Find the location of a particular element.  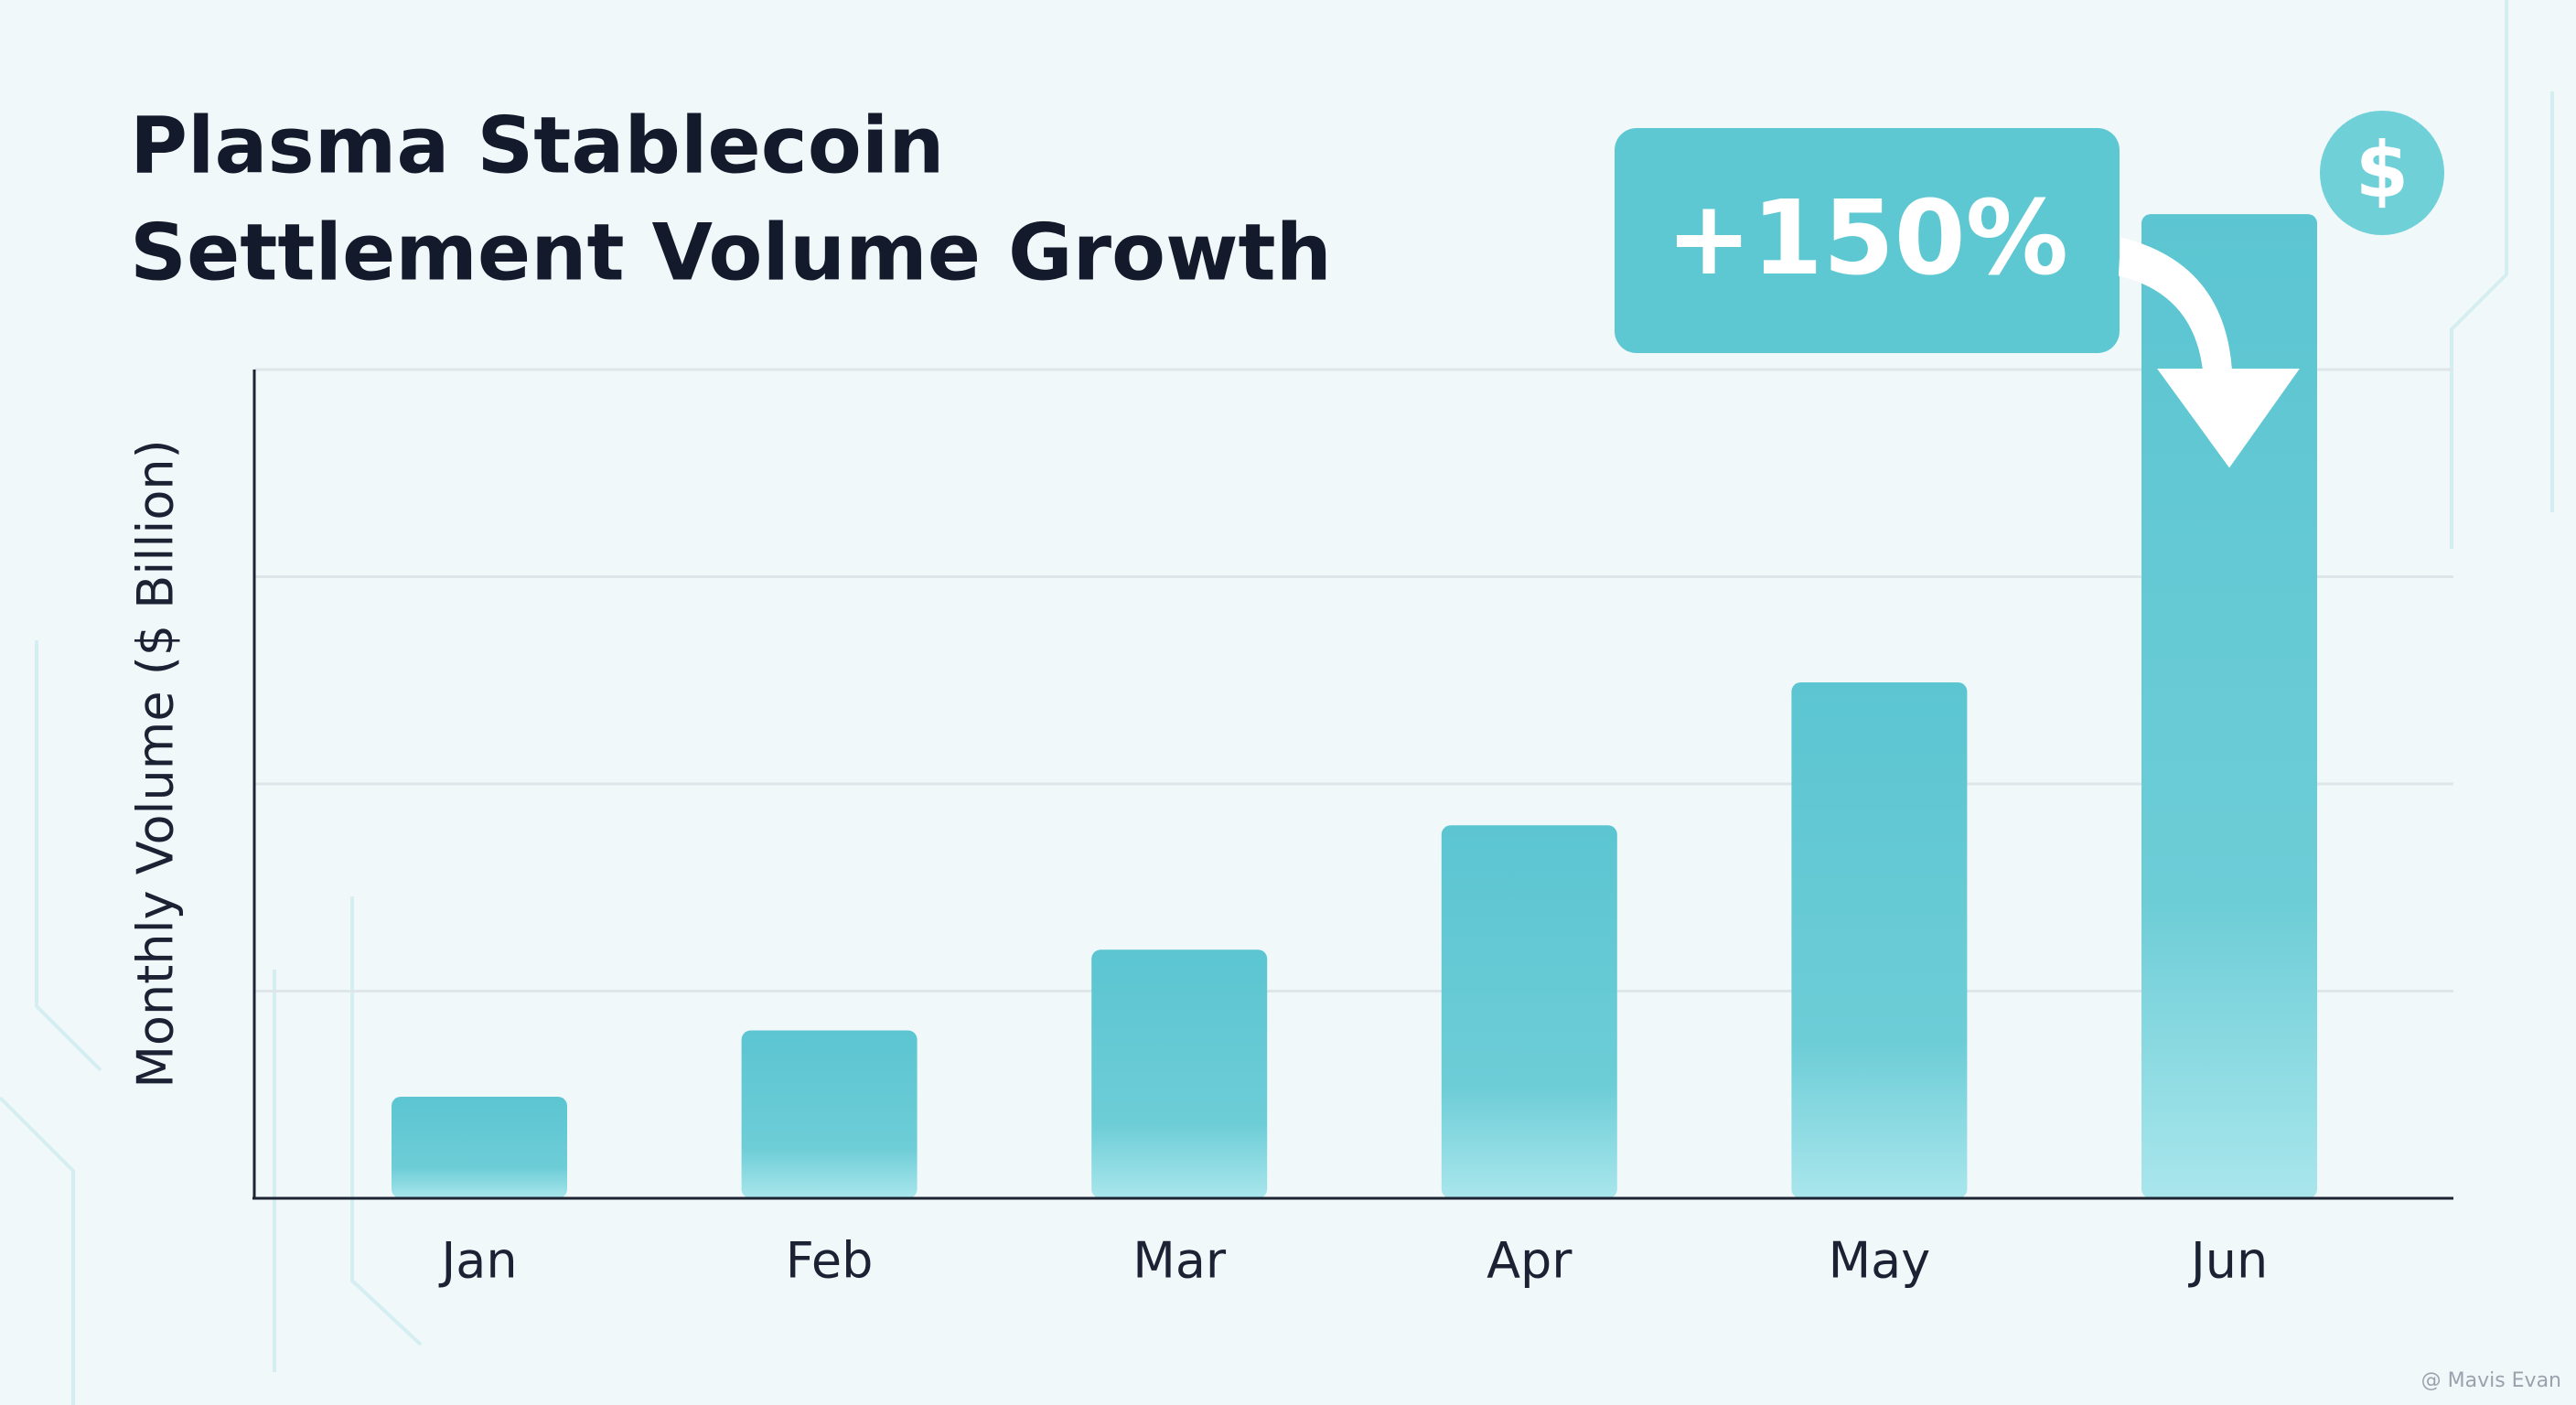

x-tick-label: Apr is located at coordinates (1529, 1261).